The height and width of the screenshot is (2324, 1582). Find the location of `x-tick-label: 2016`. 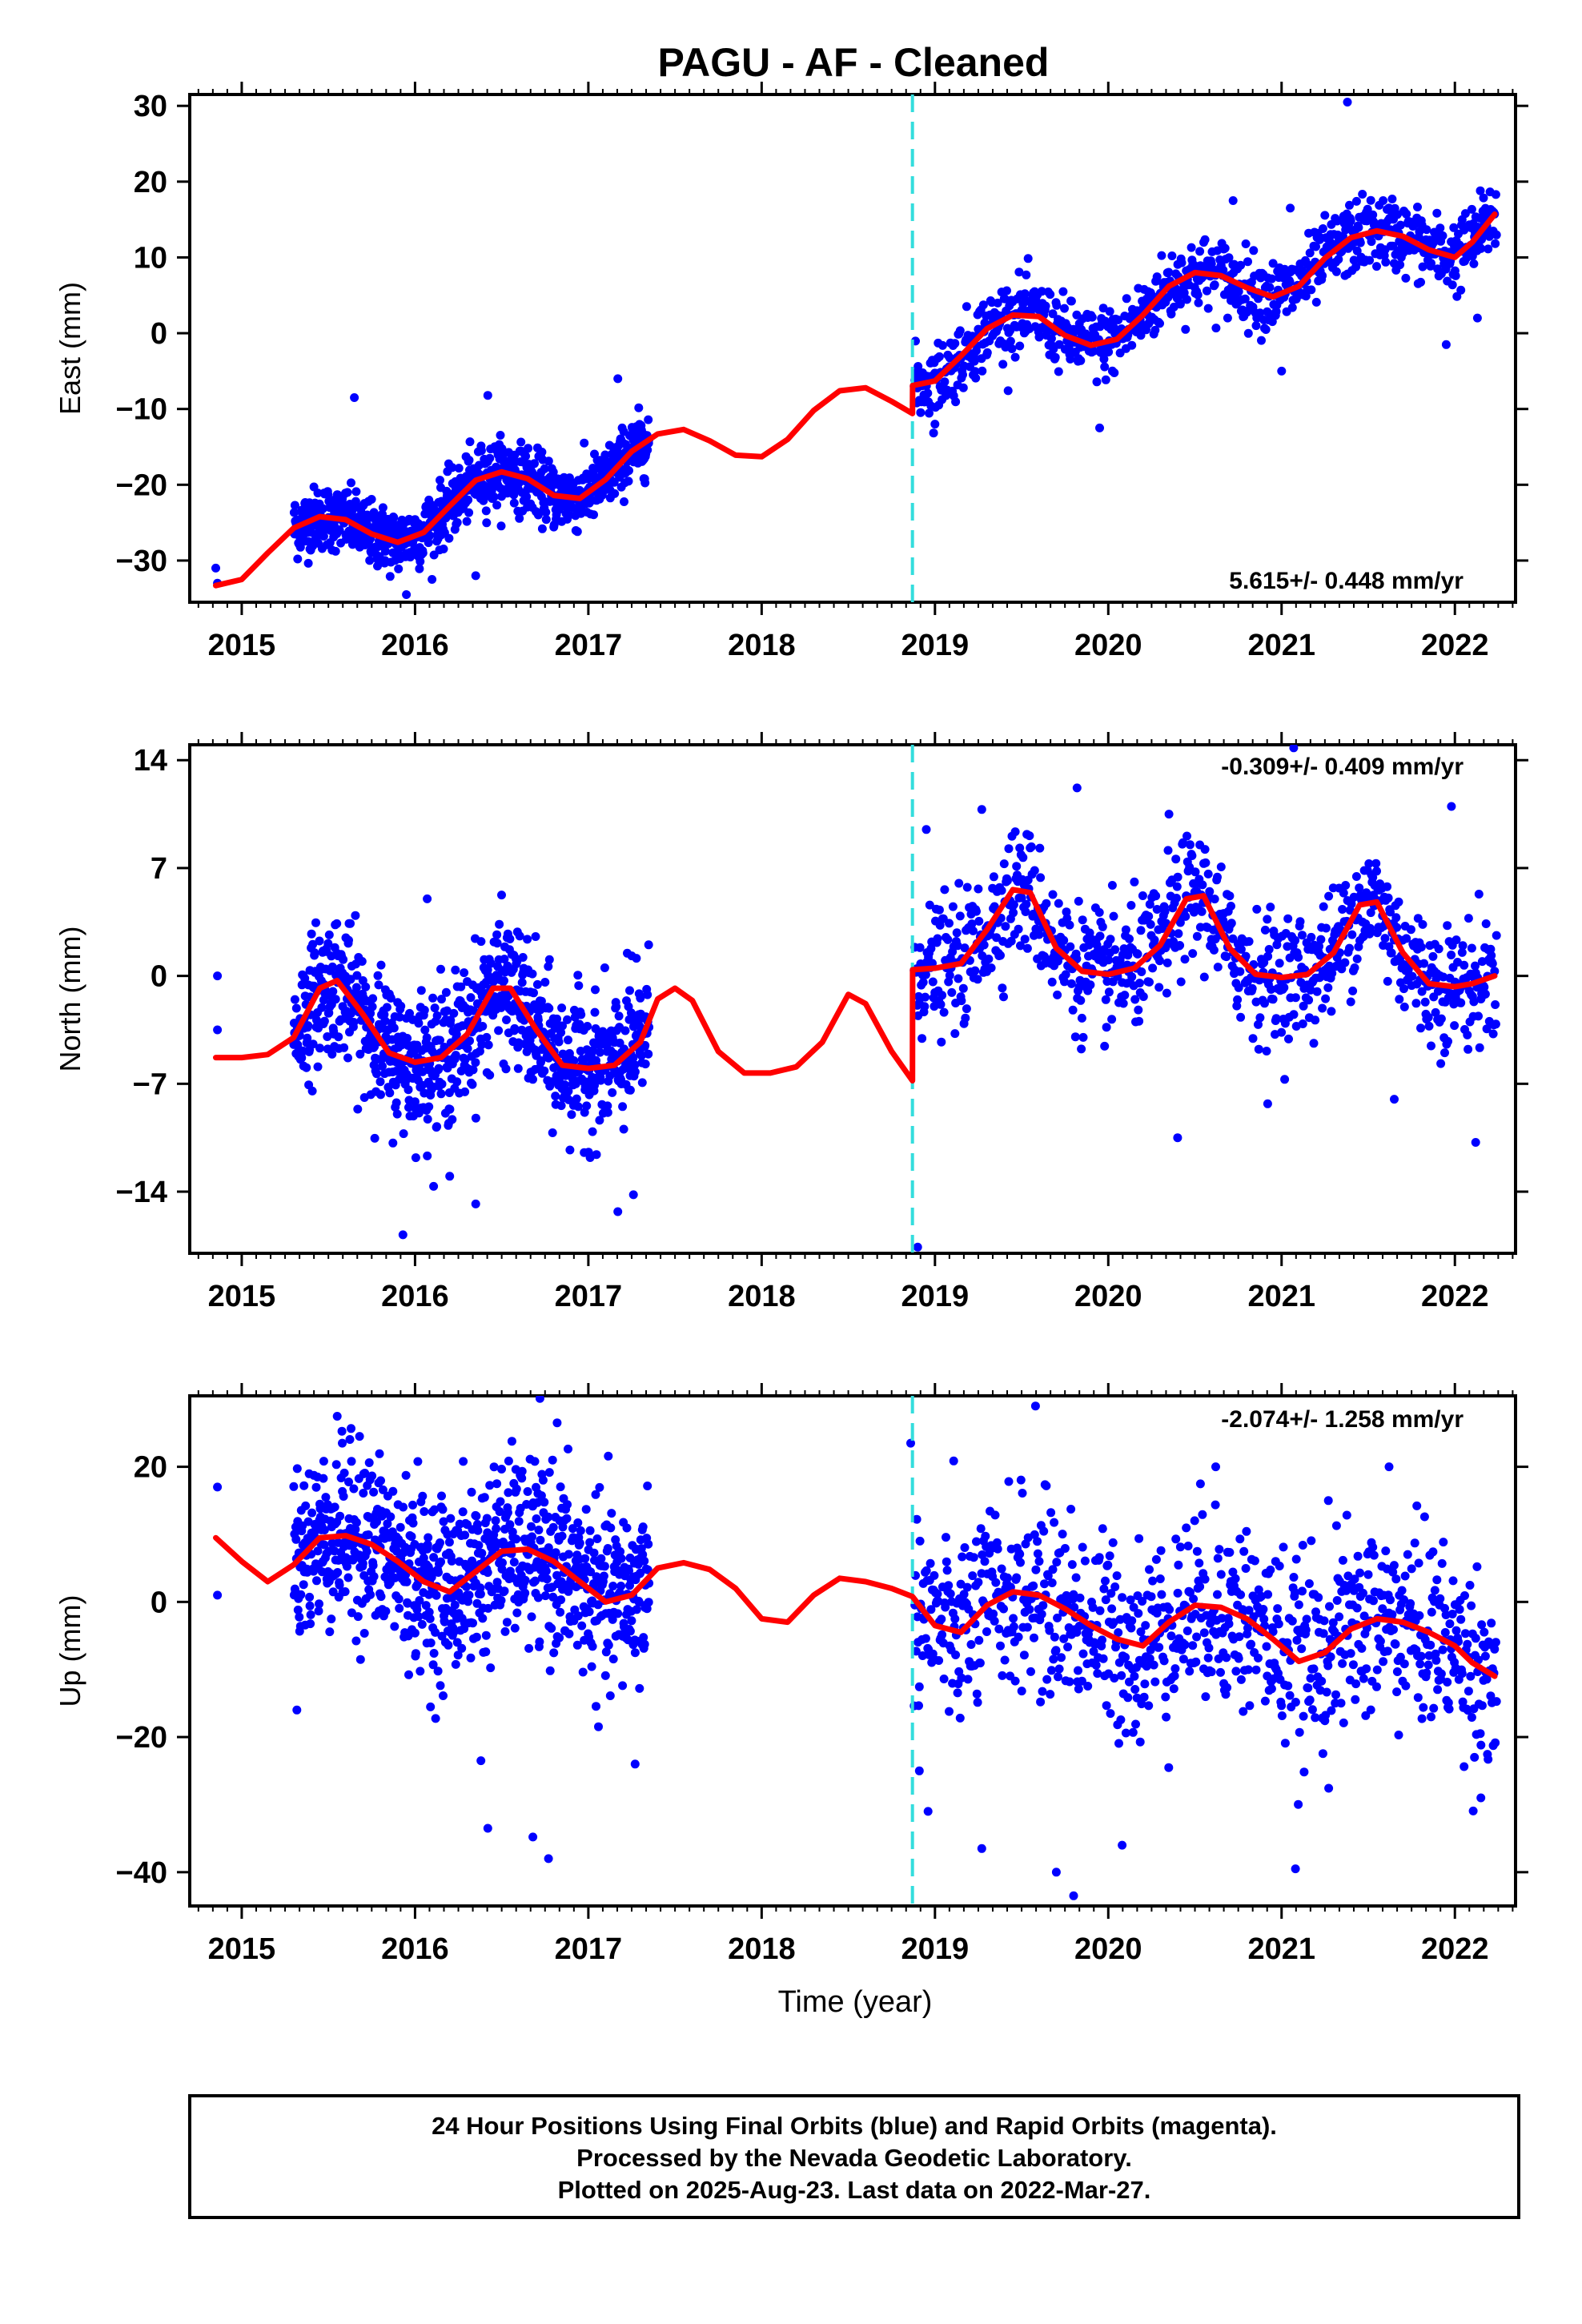

x-tick-label: 2016 is located at coordinates (415, 645).